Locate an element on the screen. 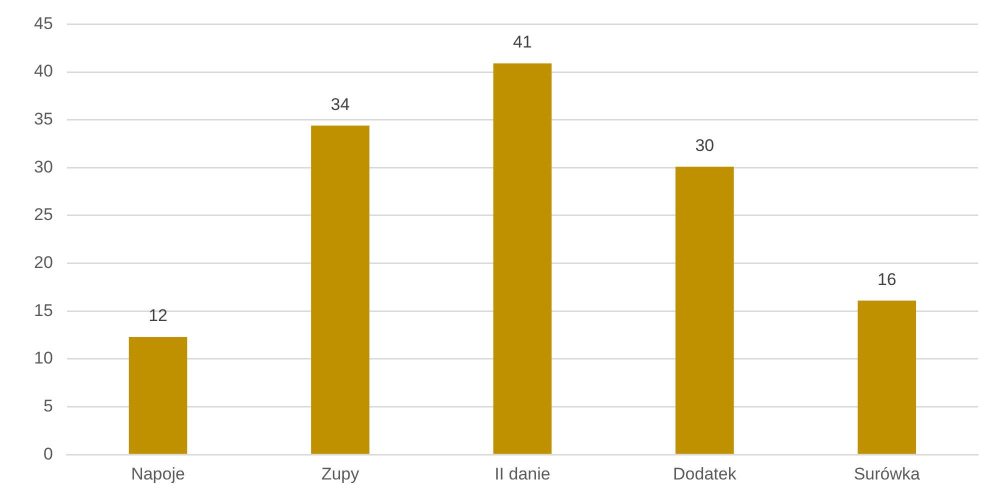 This screenshot has width=988, height=495. data-label: 12 is located at coordinates (158, 316).